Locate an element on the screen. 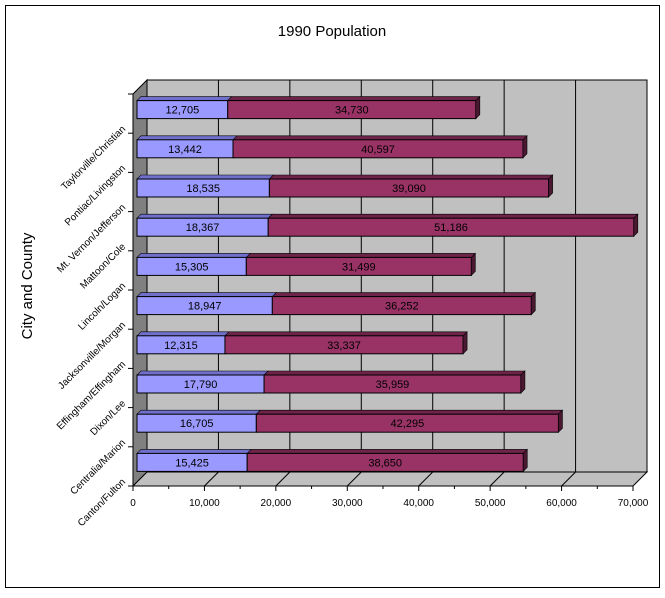 This screenshot has height=598, width=665. data-label: 15,305 is located at coordinates (192, 267).